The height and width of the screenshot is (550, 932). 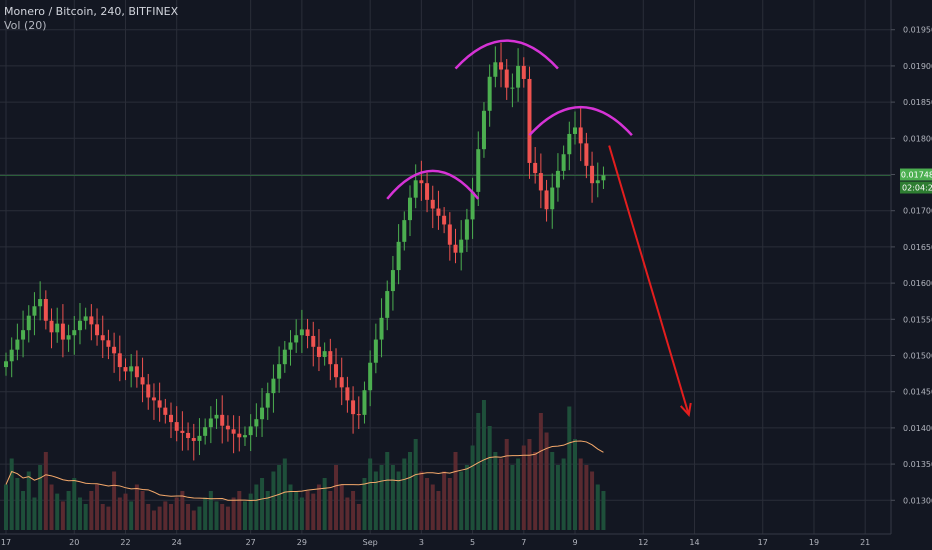 What do you see at coordinates (466, 542) in the screenshot?
I see `time-axis` at bounding box center [466, 542].